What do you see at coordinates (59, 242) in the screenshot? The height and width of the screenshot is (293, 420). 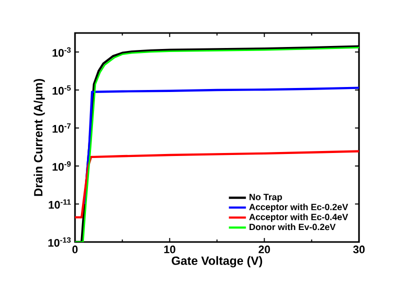 I see `y-tick-label: 10$^{-13}$` at bounding box center [59, 242].